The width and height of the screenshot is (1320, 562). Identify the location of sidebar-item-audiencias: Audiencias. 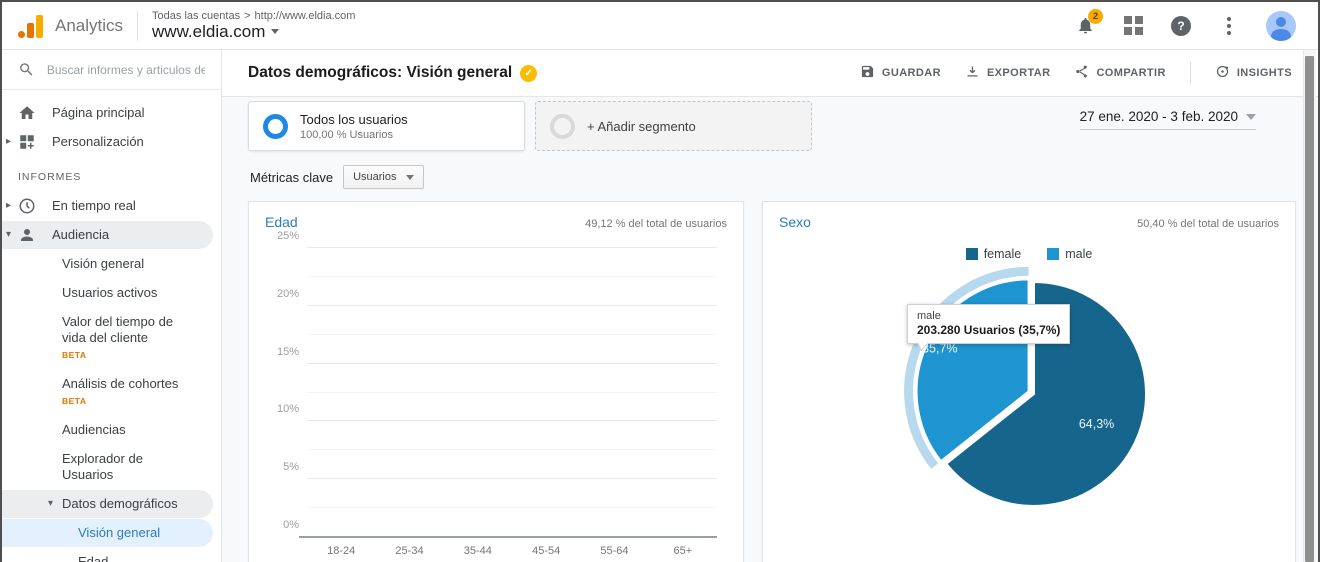
(111, 430).